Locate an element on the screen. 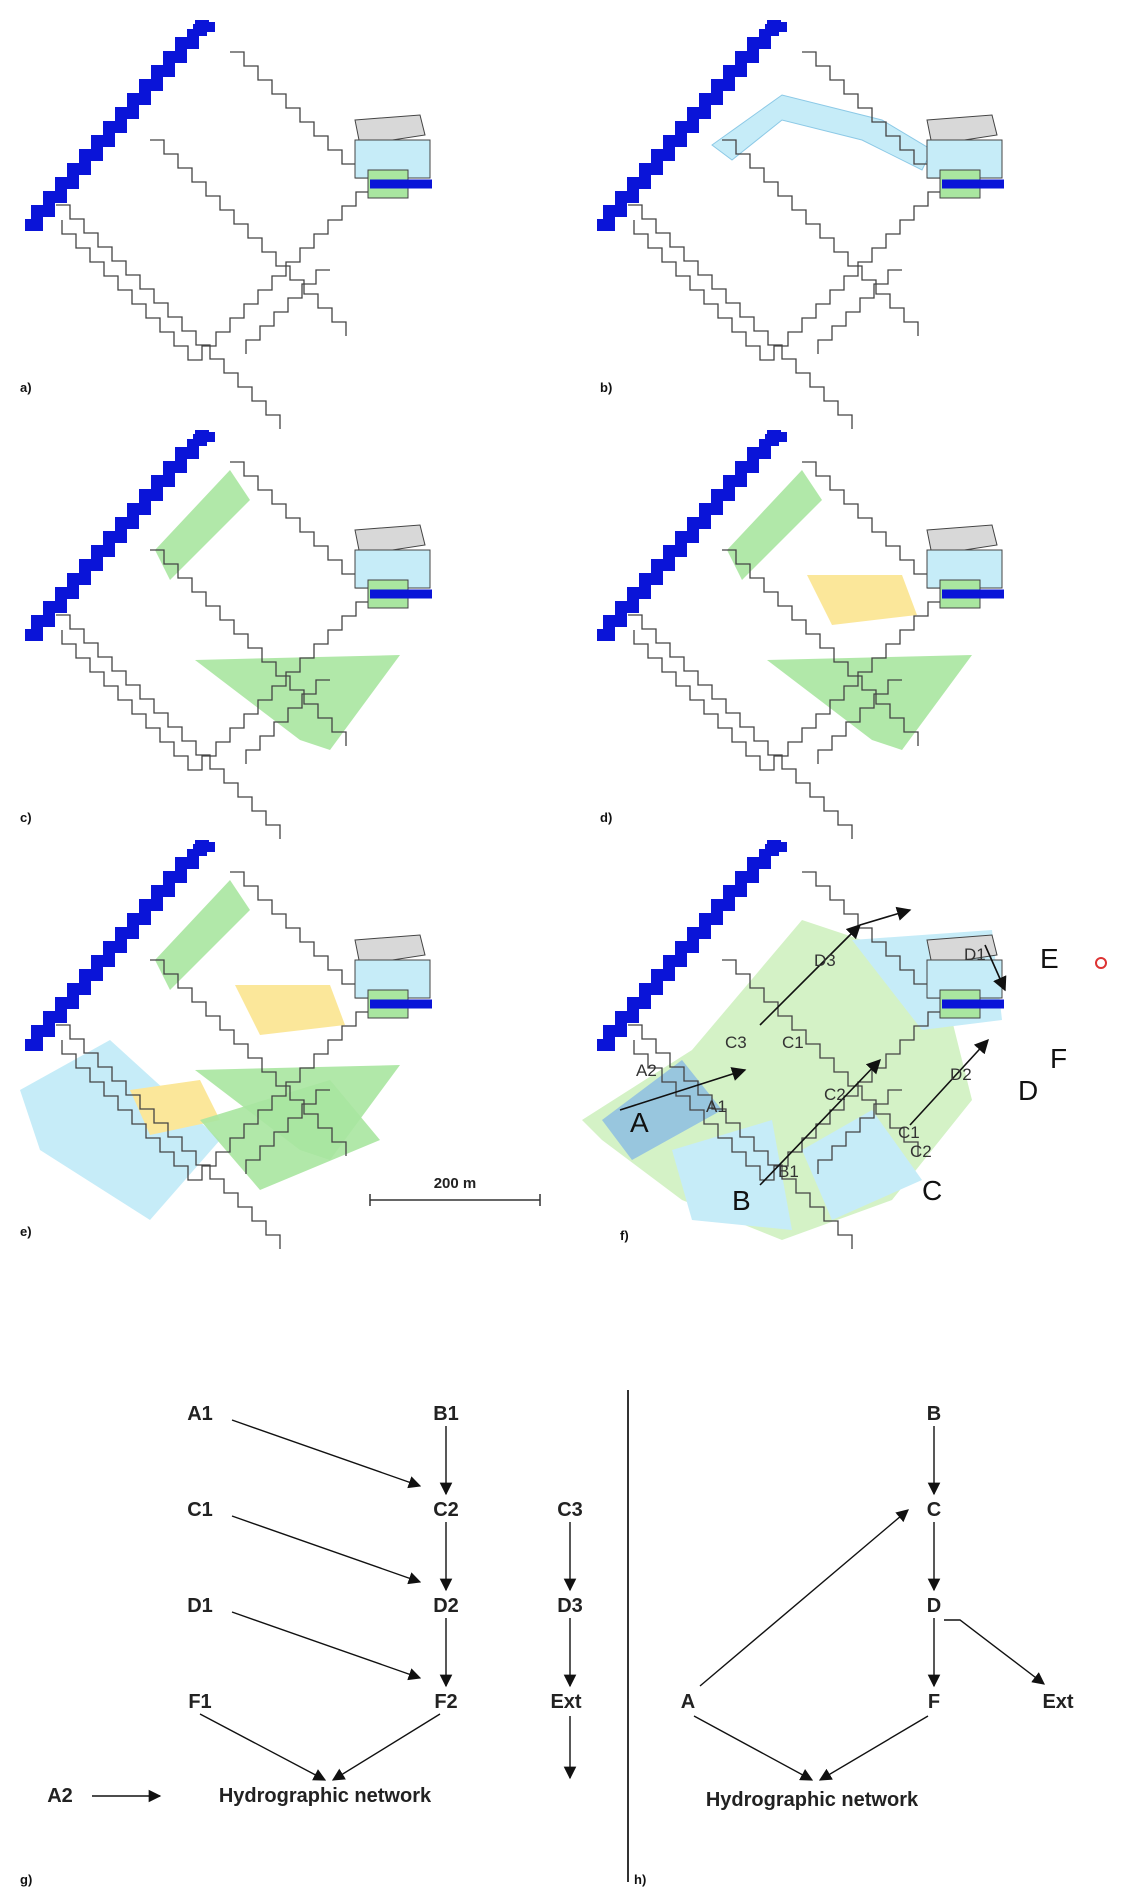 Image resolution: width=1143 pixels, height=1902 pixels. edge-h-D-Ext is located at coordinates (995, 1652).